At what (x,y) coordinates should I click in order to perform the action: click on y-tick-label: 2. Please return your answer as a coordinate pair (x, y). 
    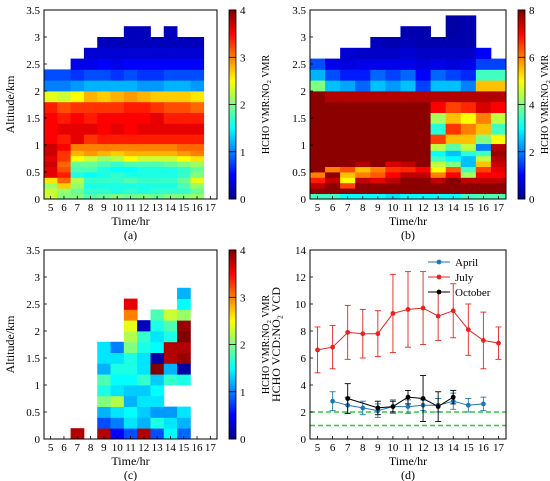
    Looking at the image, I should click on (304, 413).